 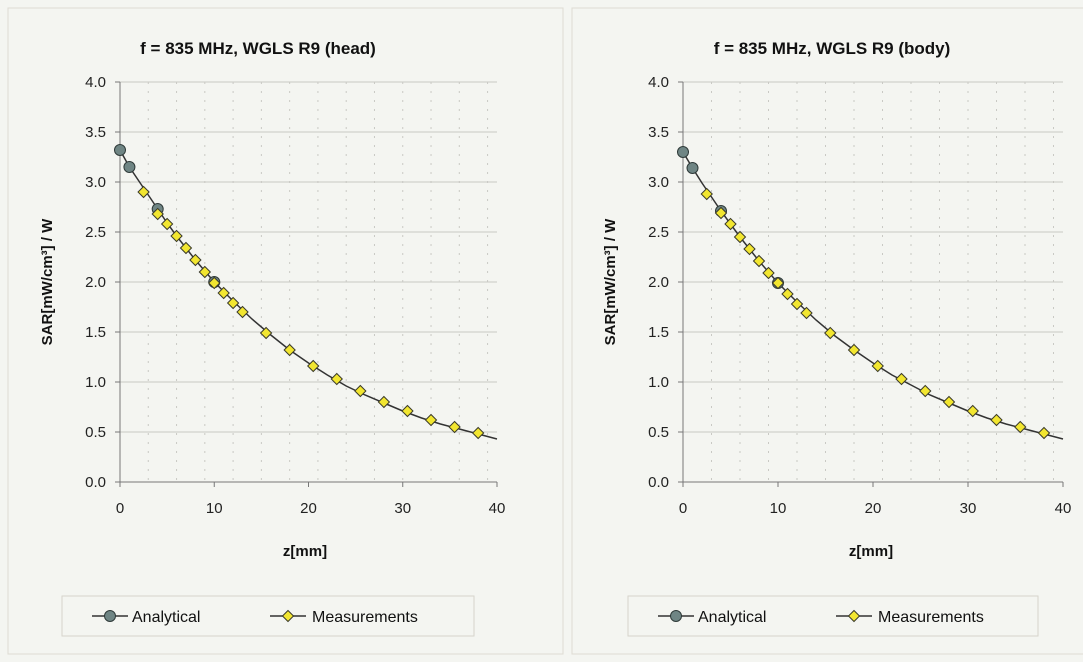 What do you see at coordinates (258, 48) in the screenshot?
I see `chart-title: f = 835 MHz, WGLS R9 (head)` at bounding box center [258, 48].